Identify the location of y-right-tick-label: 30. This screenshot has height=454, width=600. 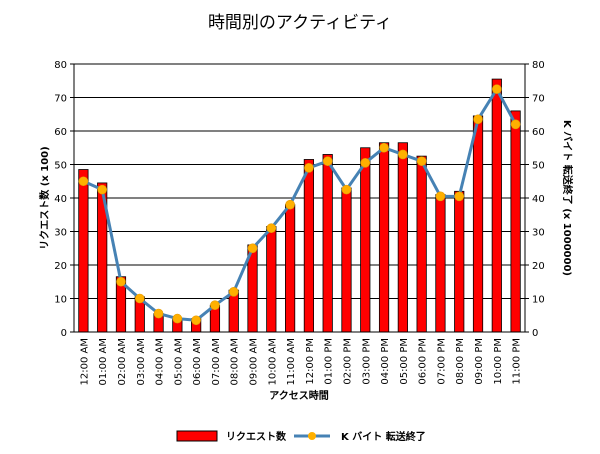
(538, 233).